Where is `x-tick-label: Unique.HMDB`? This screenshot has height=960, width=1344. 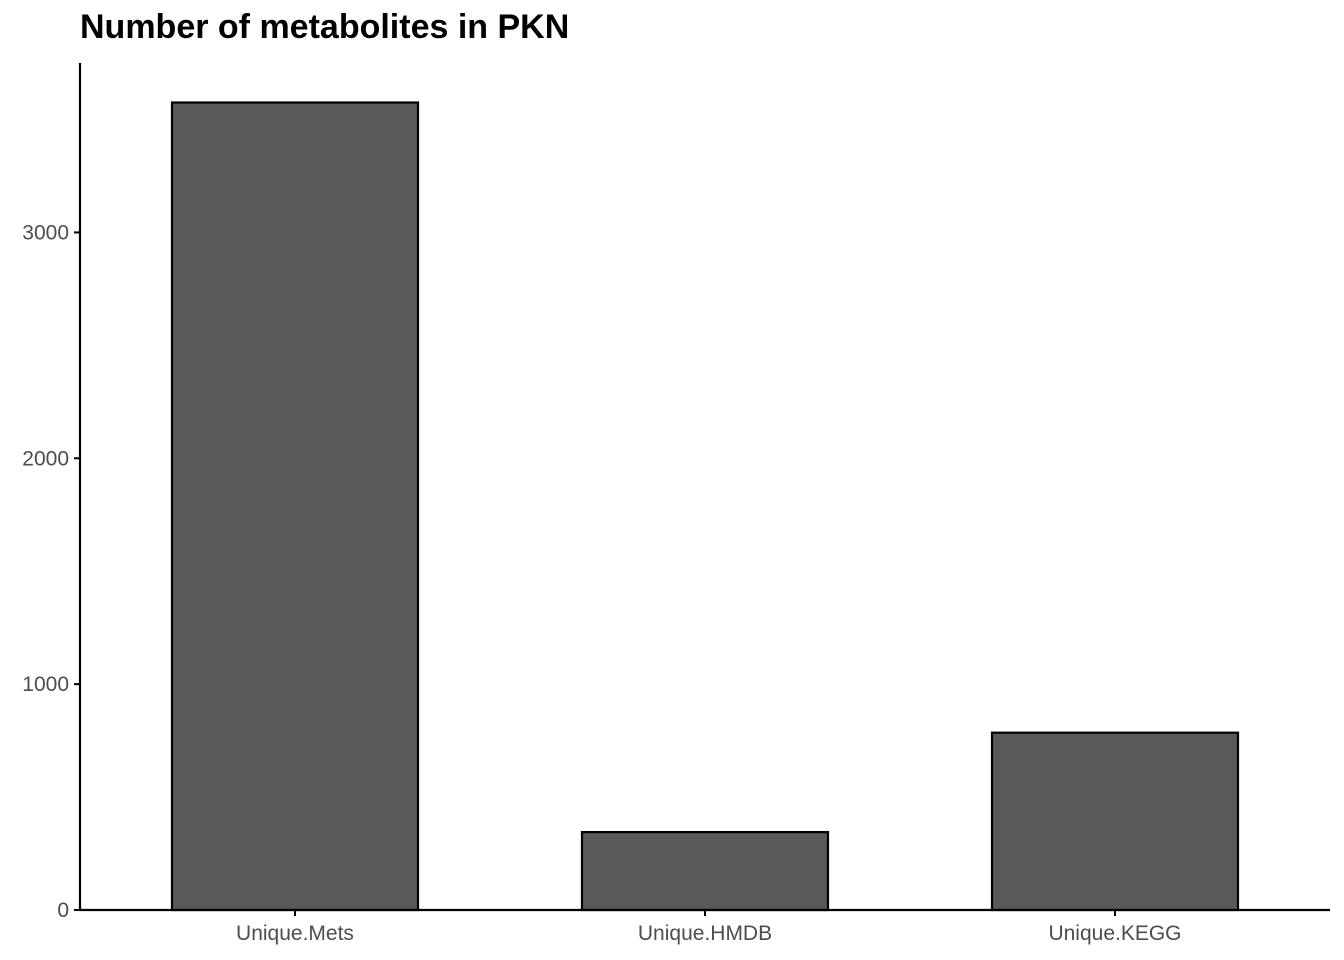 x-tick-label: Unique.HMDB is located at coordinates (705, 933).